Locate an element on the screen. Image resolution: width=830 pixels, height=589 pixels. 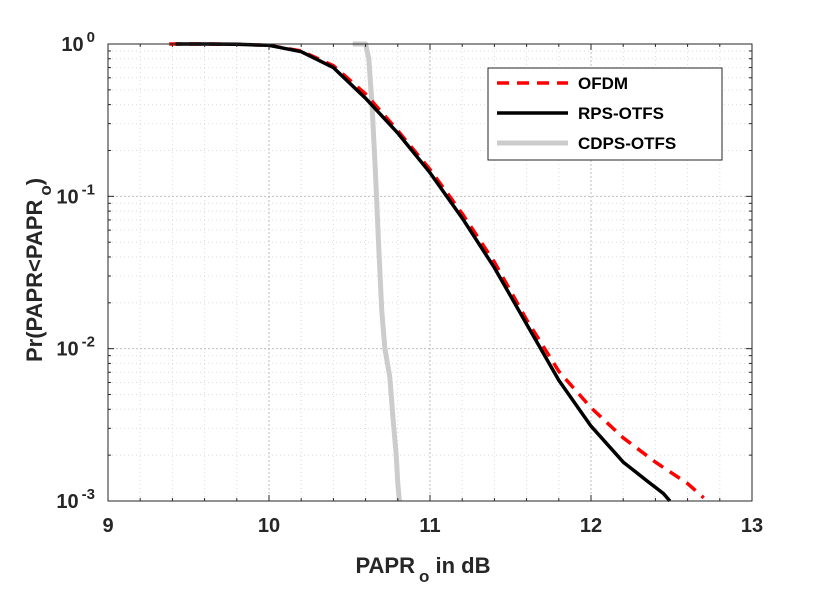
y-tick-label: 10 -3 is located at coordinates (75, 499).